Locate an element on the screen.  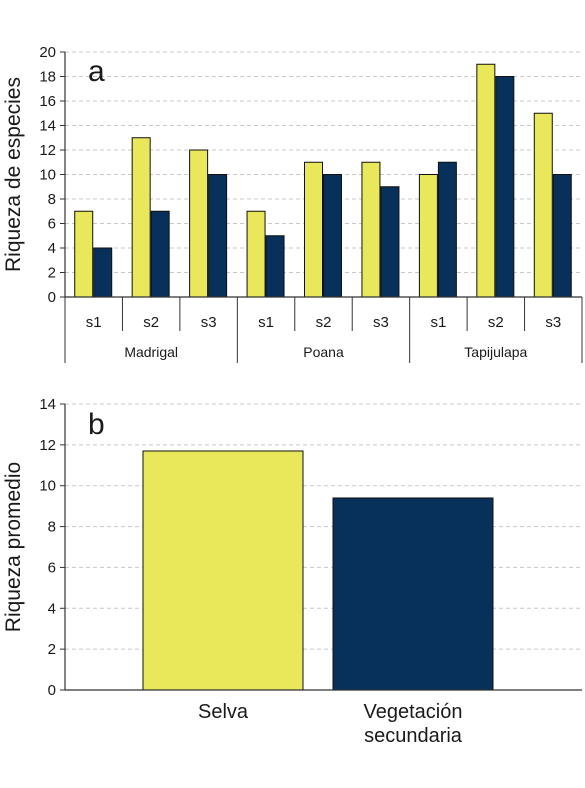
y-tick-label-a: 6 is located at coordinates (52, 224).